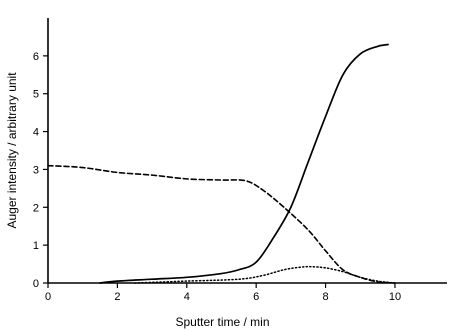  I want to click on y-tick-label: 0, so click(36, 284).